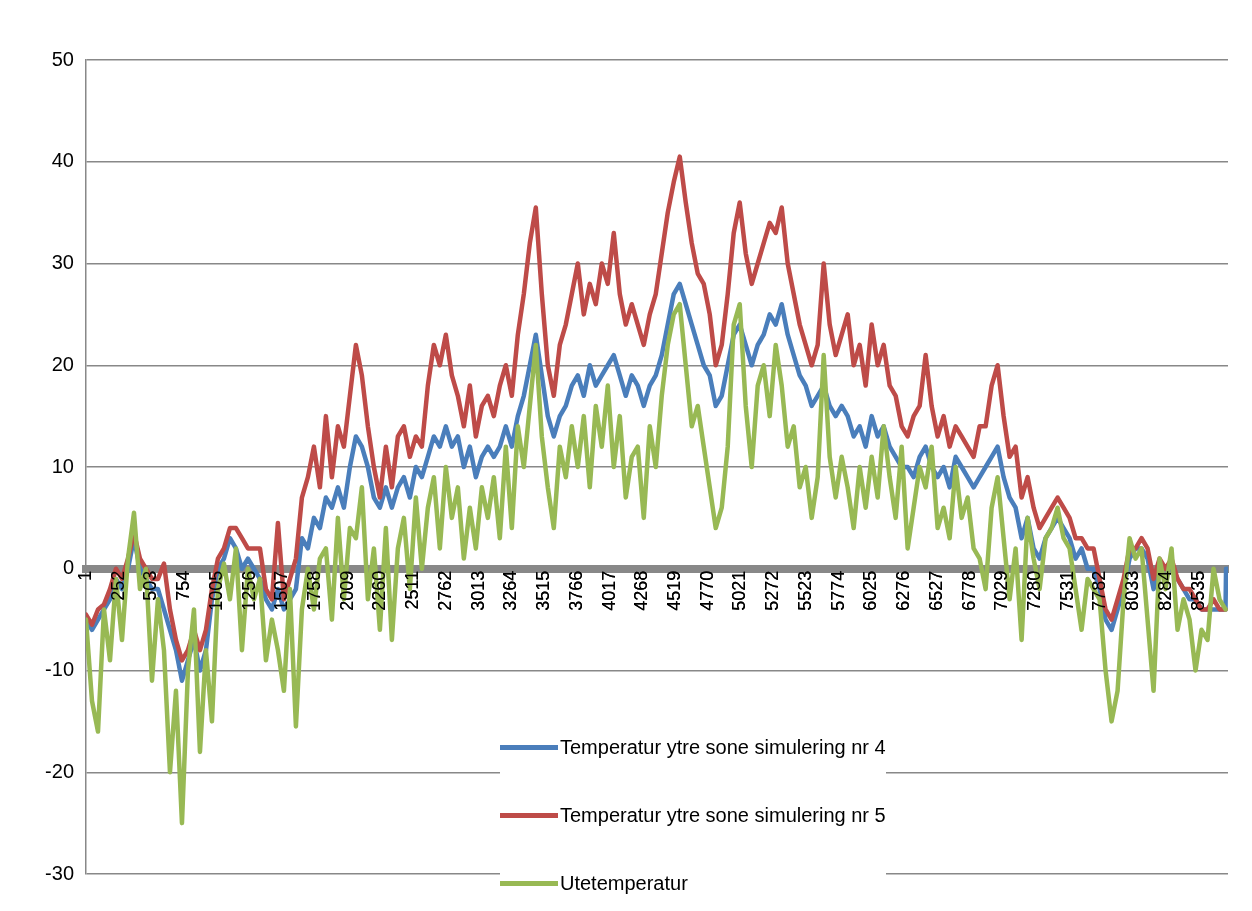 This screenshot has width=1252, height=911. Describe the element at coordinates (608, 590) in the screenshot. I see `x-tick-label: 4017` at that location.